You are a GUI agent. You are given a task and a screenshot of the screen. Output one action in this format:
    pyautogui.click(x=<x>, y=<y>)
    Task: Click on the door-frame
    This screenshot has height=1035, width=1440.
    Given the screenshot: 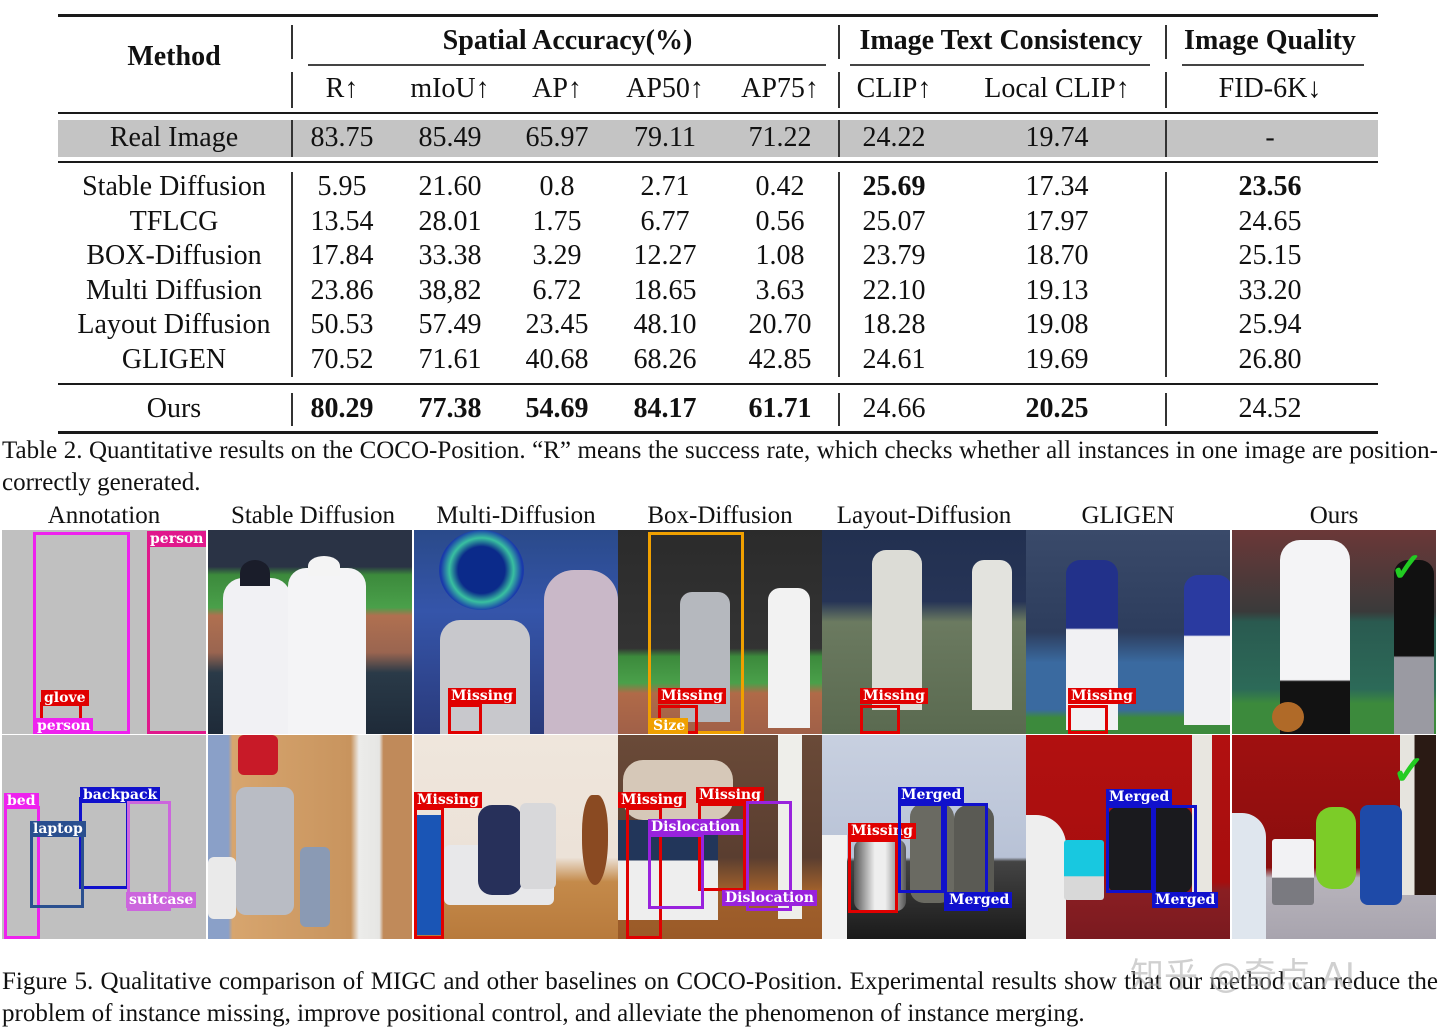 What is the action you would take?
    pyautogui.click(x=1418, y=815)
    